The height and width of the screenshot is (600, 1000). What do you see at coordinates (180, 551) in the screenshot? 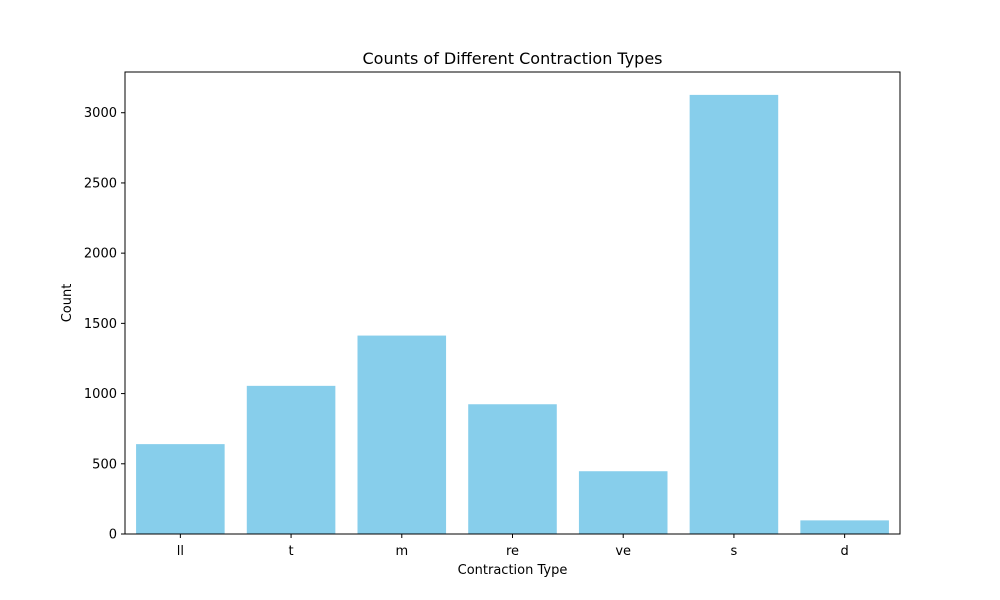
I see `x-tick-label-ll: ll` at bounding box center [180, 551].